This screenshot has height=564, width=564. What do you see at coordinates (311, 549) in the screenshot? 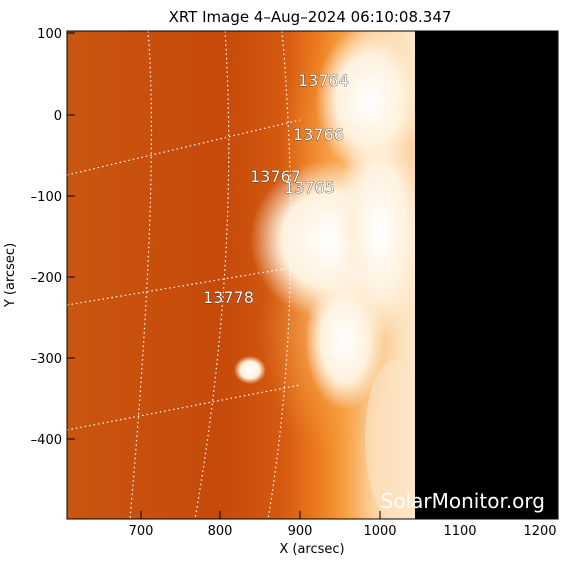
I see `x-axis-label: X (arcsec)` at bounding box center [311, 549].